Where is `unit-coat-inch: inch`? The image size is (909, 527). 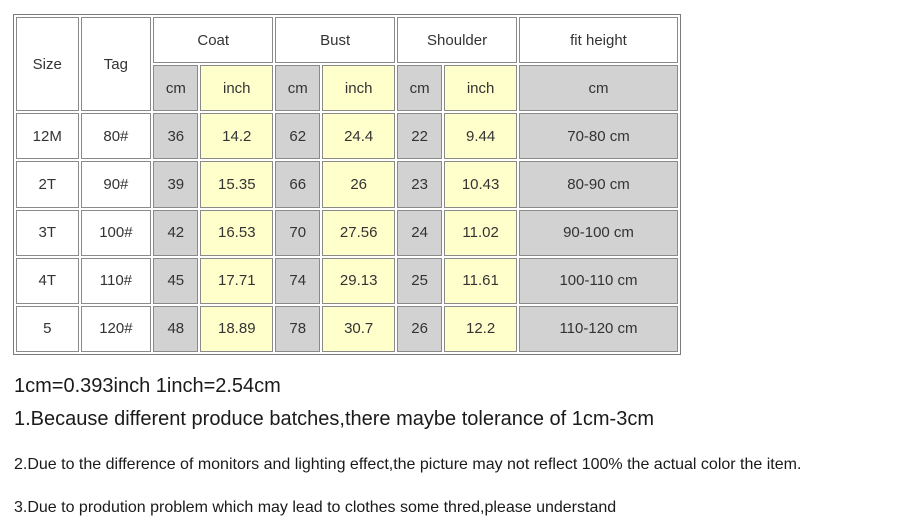 unit-coat-inch: inch is located at coordinates (237, 88).